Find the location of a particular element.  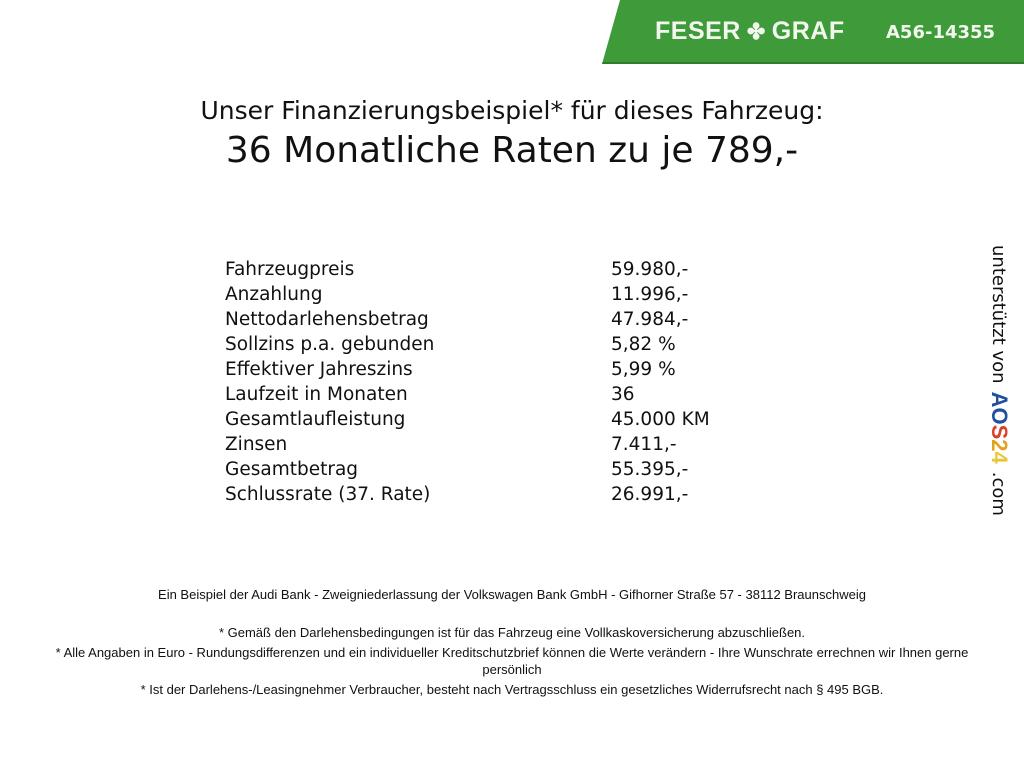

table-row: Laufzeit in Monaten 36 is located at coordinates (505, 396).